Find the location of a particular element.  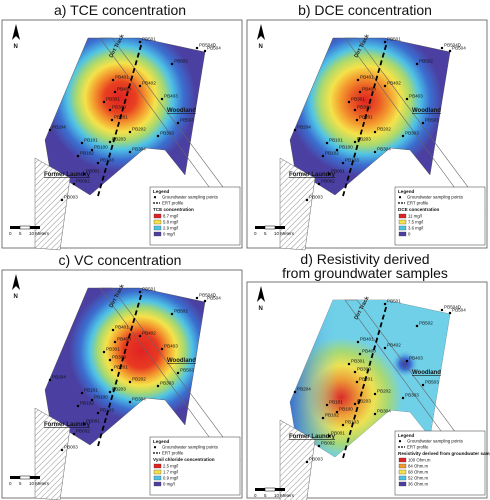

sampling-point-label: PB401 is located at coordinates (367, 339).